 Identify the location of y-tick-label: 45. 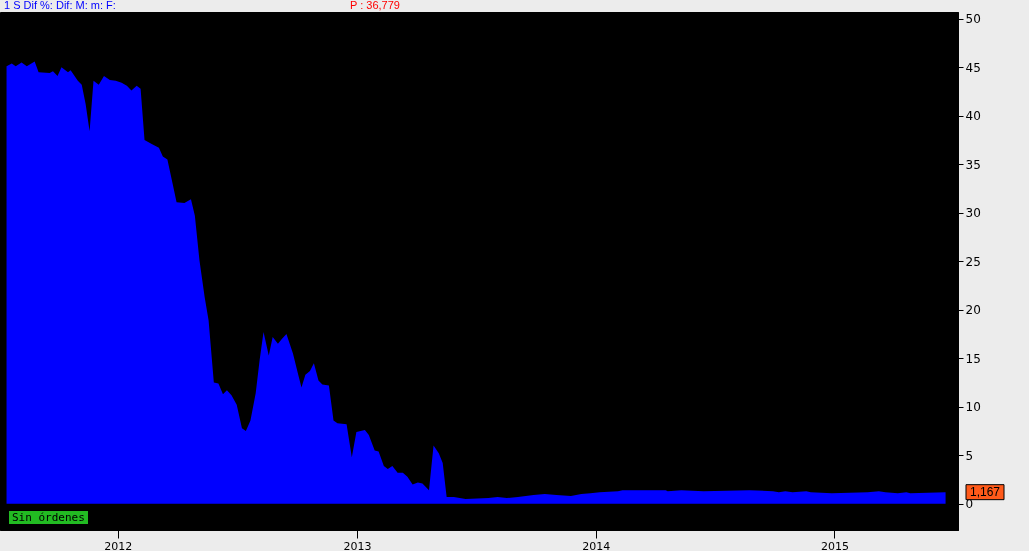
(973, 67).